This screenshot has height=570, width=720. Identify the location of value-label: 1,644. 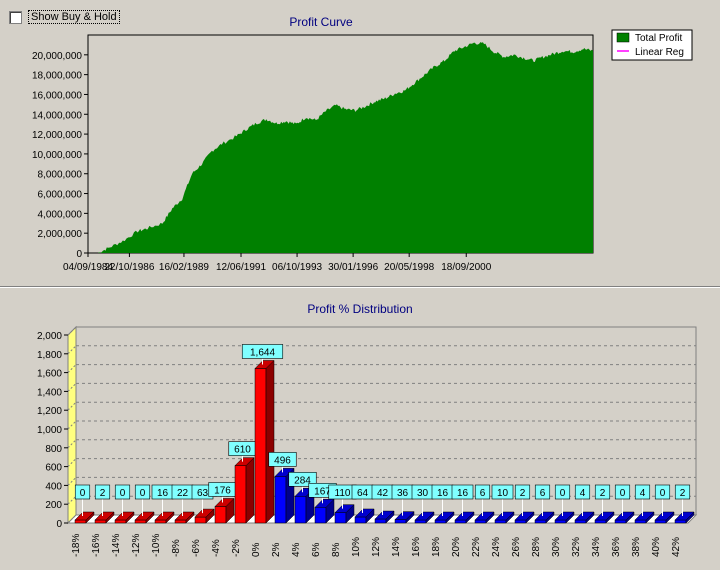
(262, 352).